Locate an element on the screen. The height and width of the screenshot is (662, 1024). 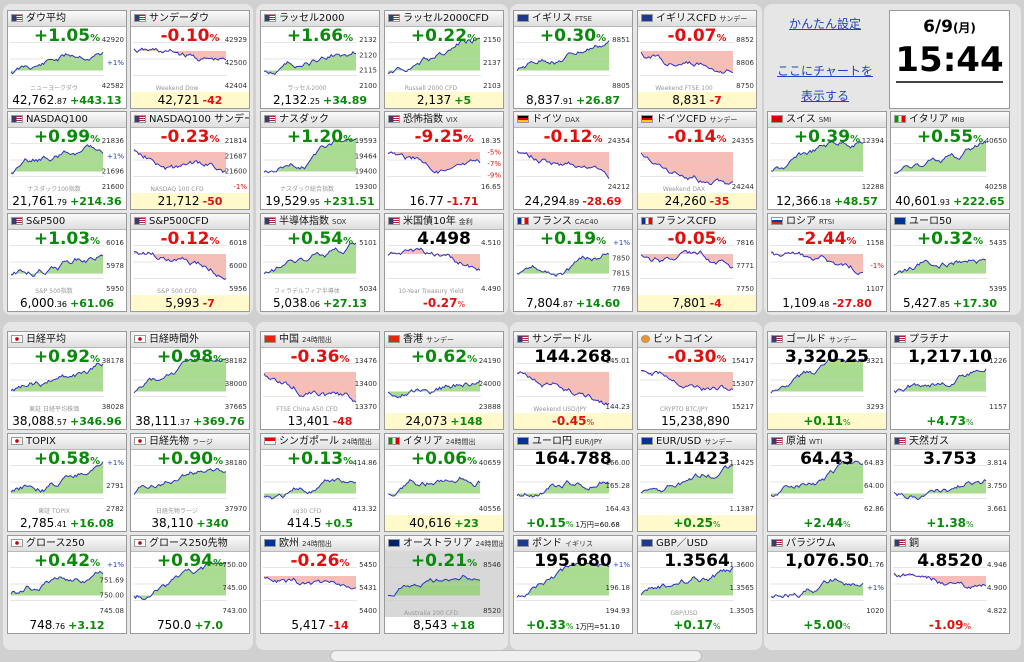
card-subtitle: RTSI is located at coordinates (827, 222).